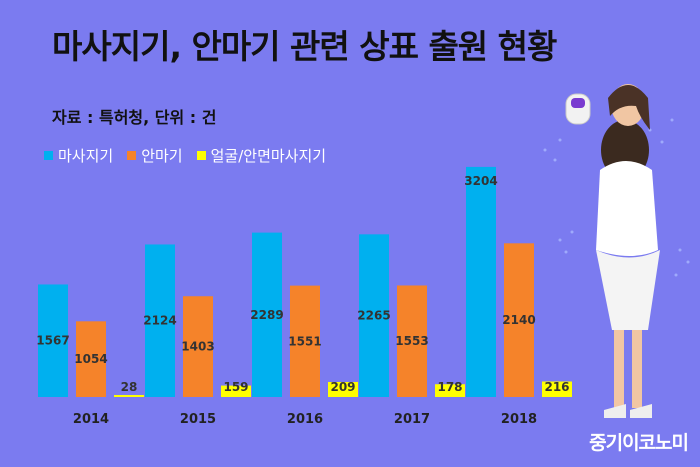 This screenshot has height=467, width=700. I want to click on value-label-face-2015: 159, so click(235, 387).